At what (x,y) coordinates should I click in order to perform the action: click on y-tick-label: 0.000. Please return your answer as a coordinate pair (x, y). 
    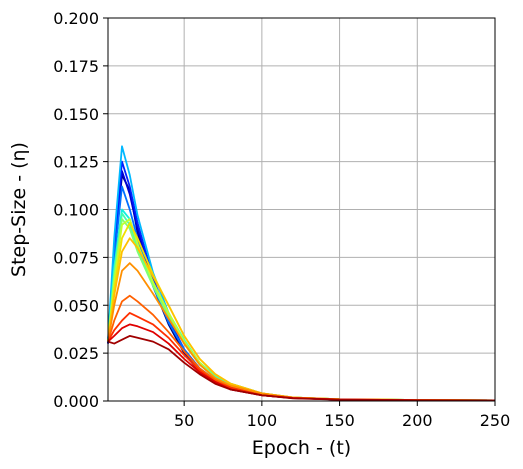
    Looking at the image, I should click on (76, 401).